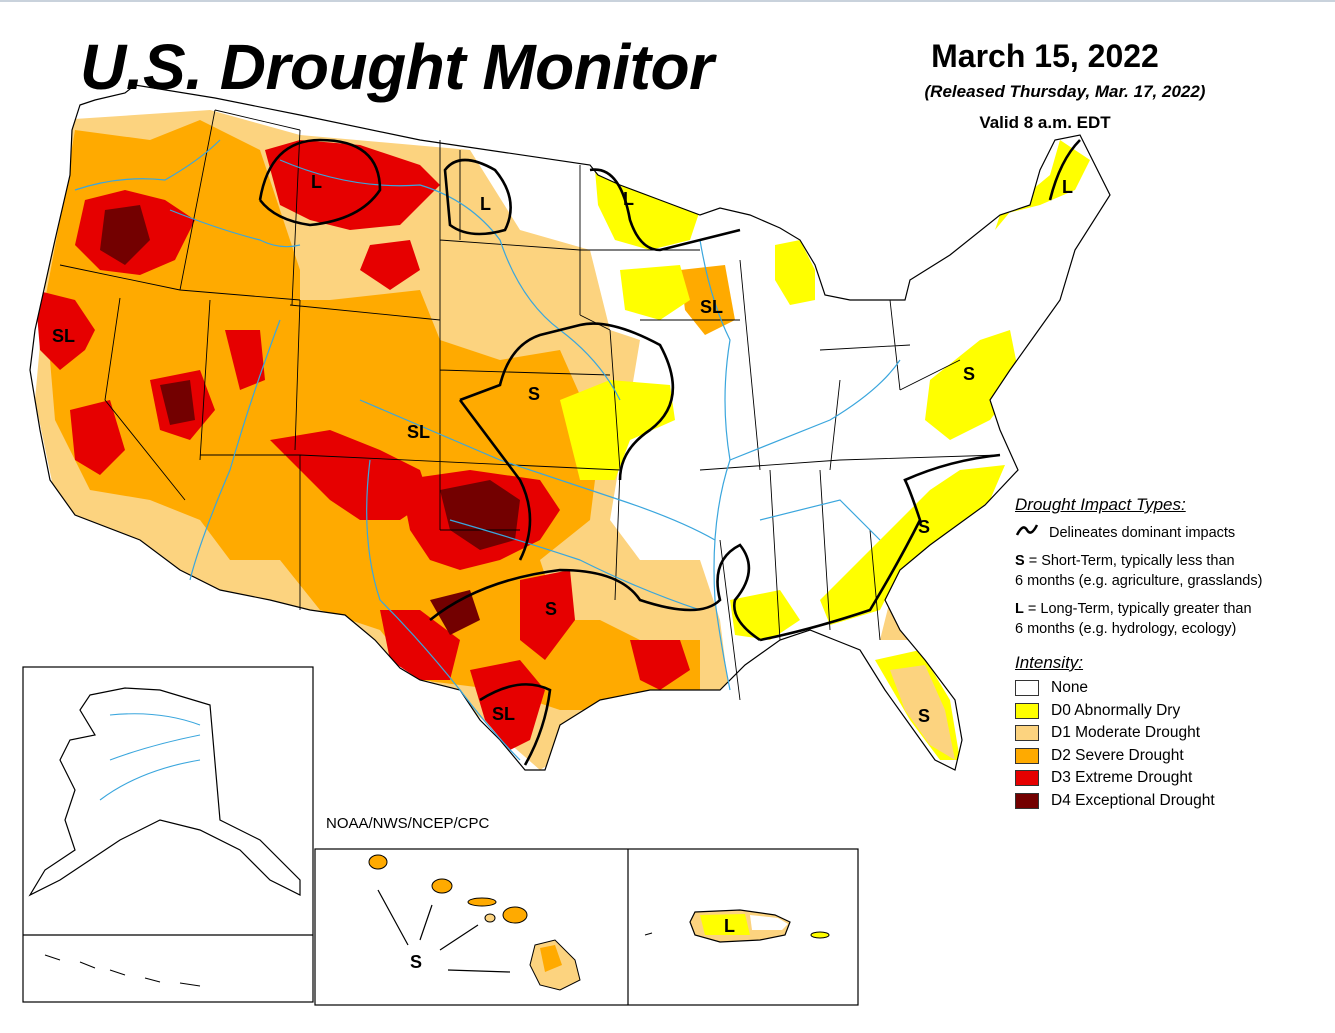 The width and height of the screenshot is (1335, 1033). What do you see at coordinates (125, 235) in the screenshot?
I see `d4-area-or` at bounding box center [125, 235].